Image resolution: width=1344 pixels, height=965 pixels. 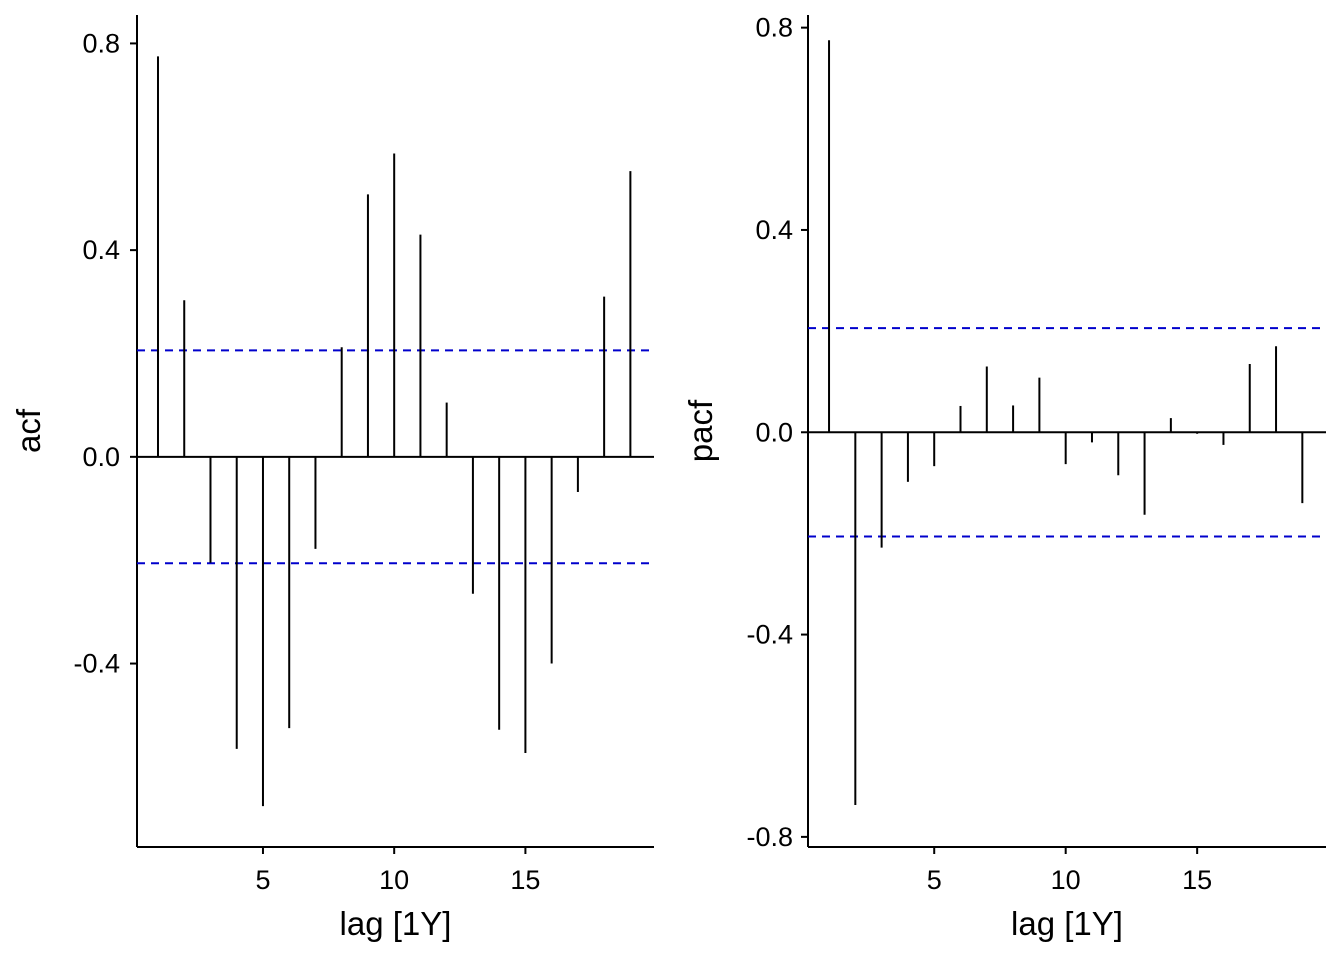 What do you see at coordinates (700, 430) in the screenshot?
I see `y-axis-title: pacf` at bounding box center [700, 430].